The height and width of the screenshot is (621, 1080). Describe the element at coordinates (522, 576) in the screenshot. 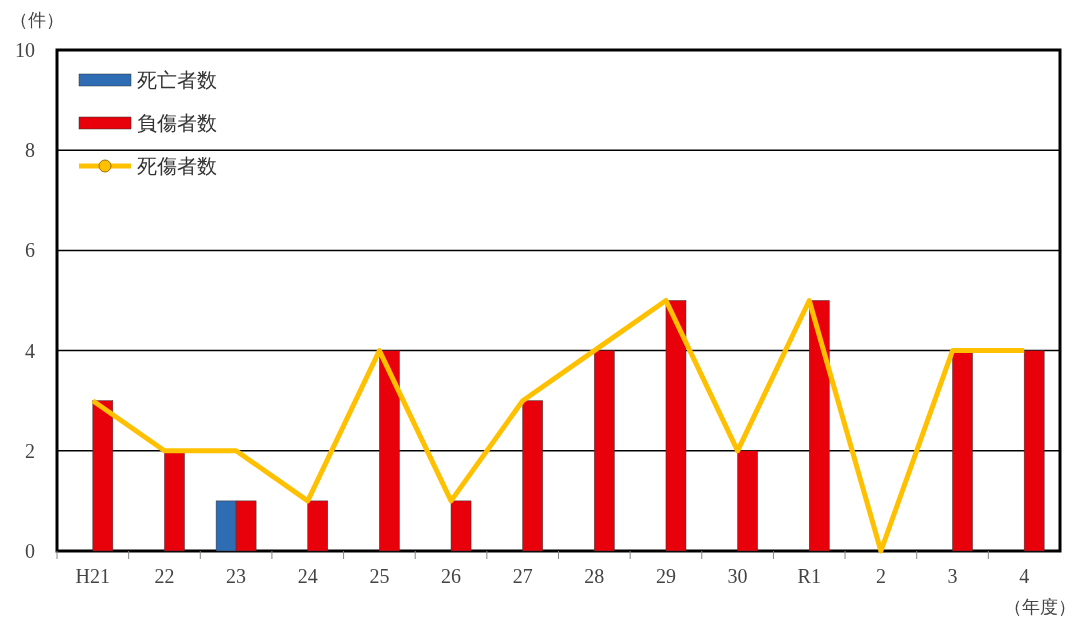

I see `x-tick-label: 27` at that location.